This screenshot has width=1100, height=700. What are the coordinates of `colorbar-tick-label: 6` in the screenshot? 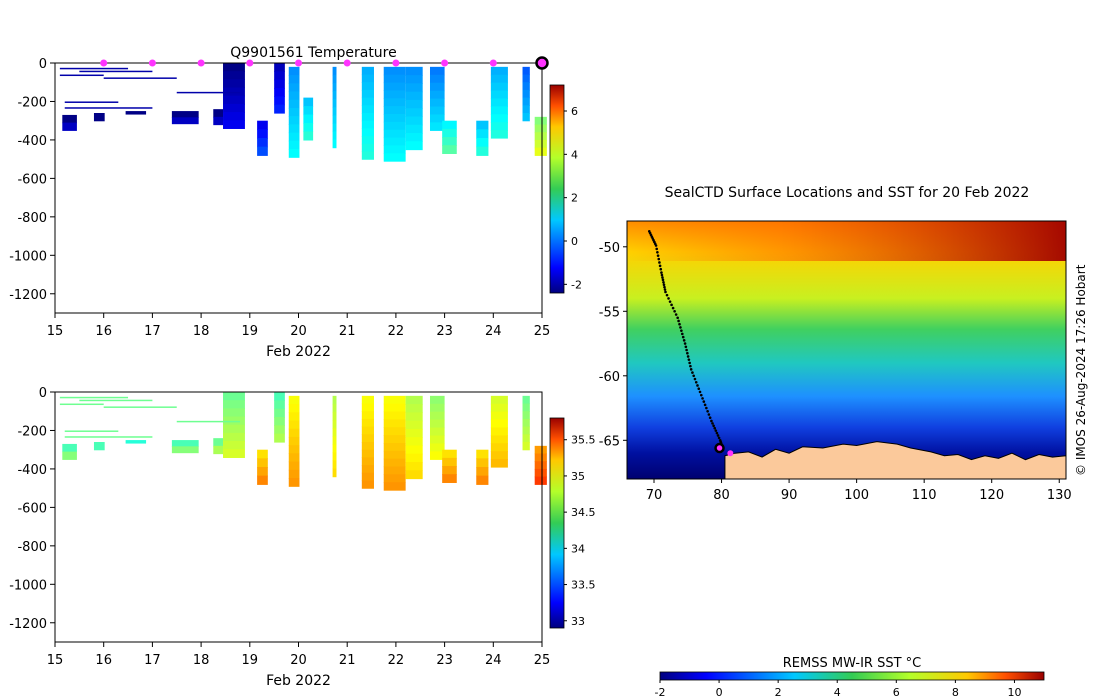 It's located at (574, 111).